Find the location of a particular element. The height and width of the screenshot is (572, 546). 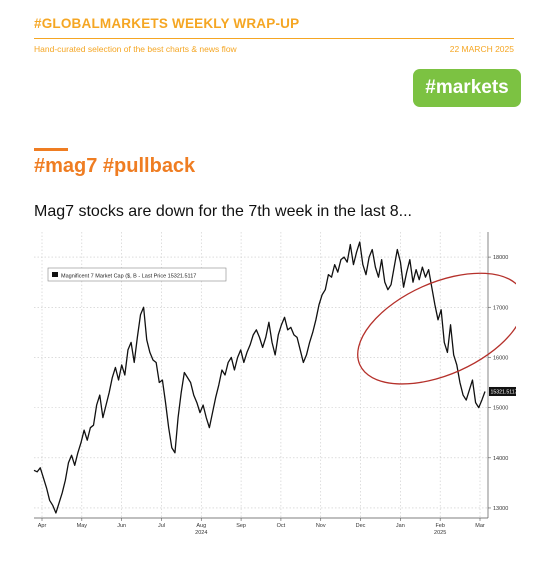

x-tick-label: Oct is located at coordinates (281, 526).